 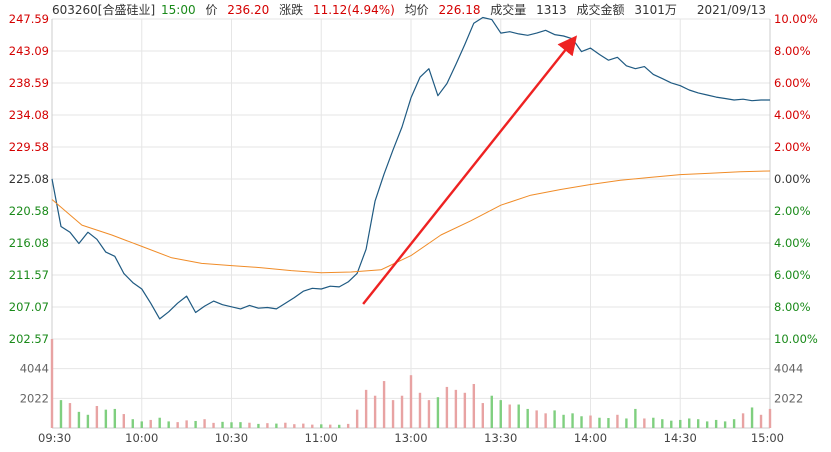 I want to click on price-tick-label: 220.58, so click(x=29, y=211).